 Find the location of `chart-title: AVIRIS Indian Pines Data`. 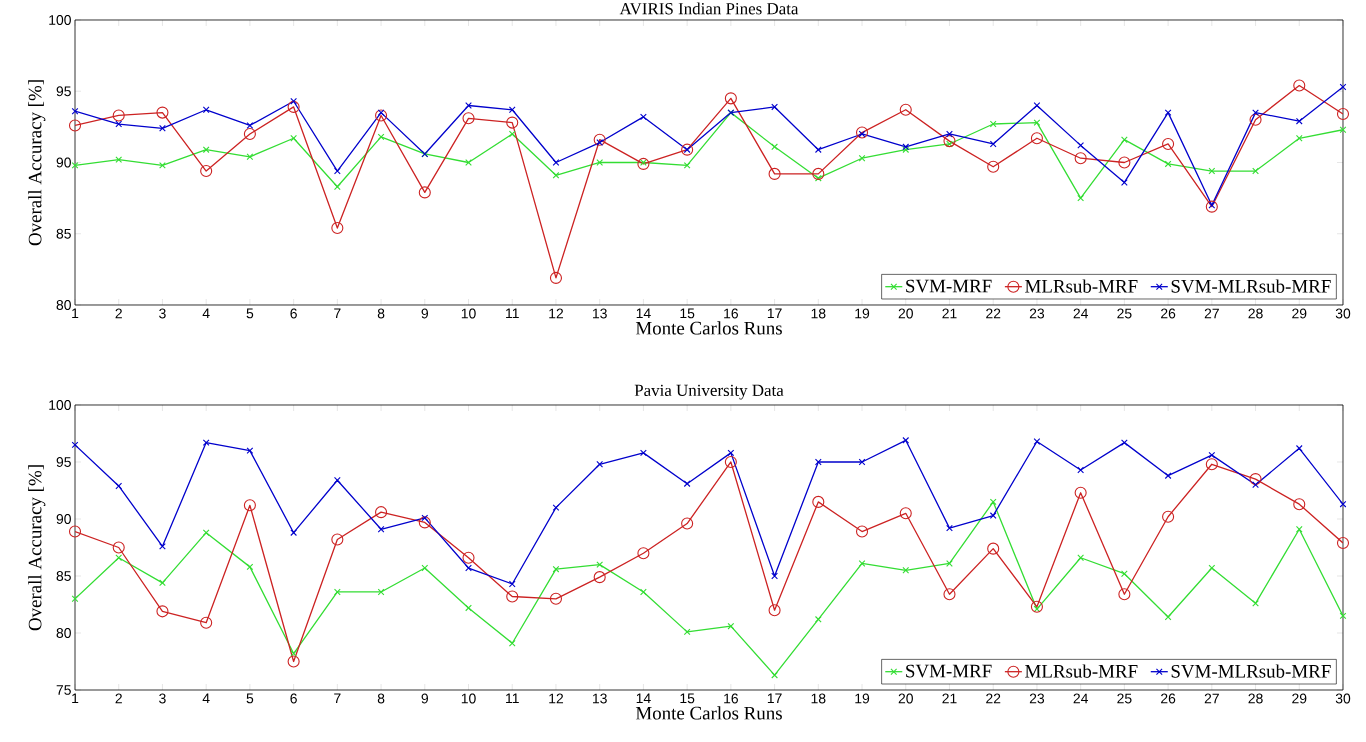

chart-title: AVIRIS Indian Pines Data is located at coordinates (709, 8).